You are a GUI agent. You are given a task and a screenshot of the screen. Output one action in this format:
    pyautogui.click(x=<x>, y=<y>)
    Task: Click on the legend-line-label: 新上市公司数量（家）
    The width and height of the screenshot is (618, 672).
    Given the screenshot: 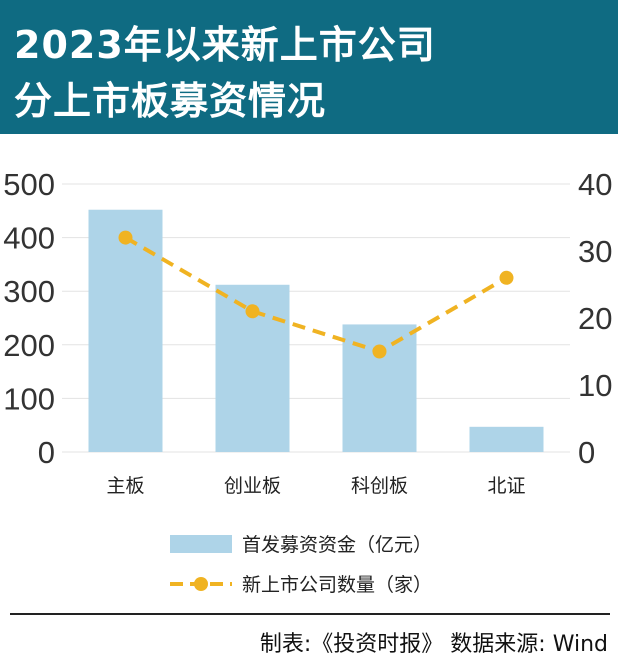 What is the action you would take?
    pyautogui.click(x=337, y=585)
    